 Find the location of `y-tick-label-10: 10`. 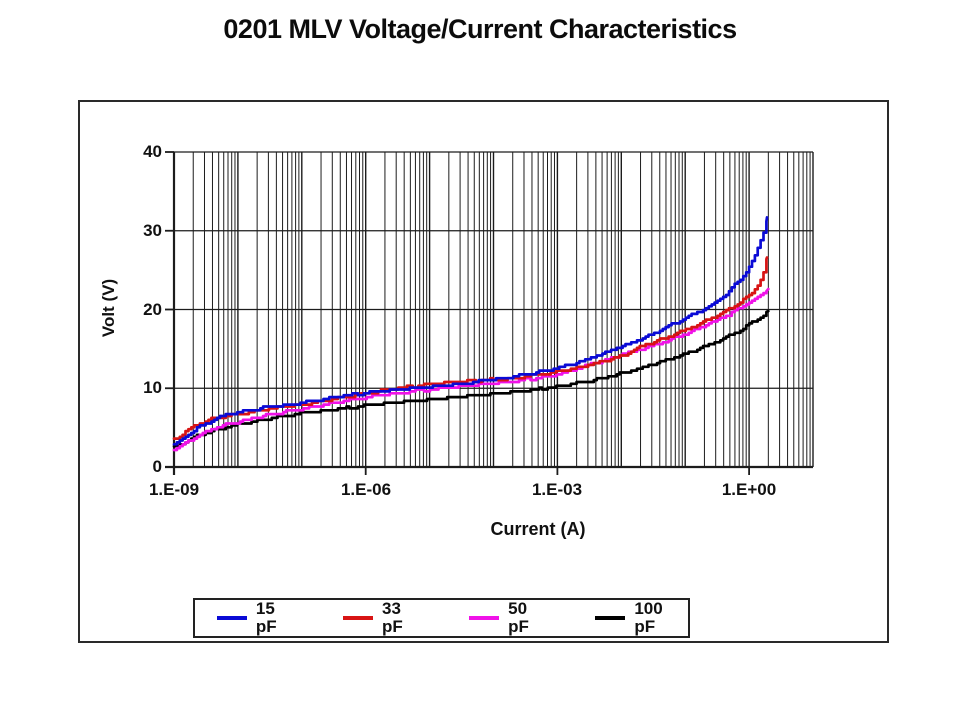

y-tick-label-10: 10 is located at coordinates (152, 387).